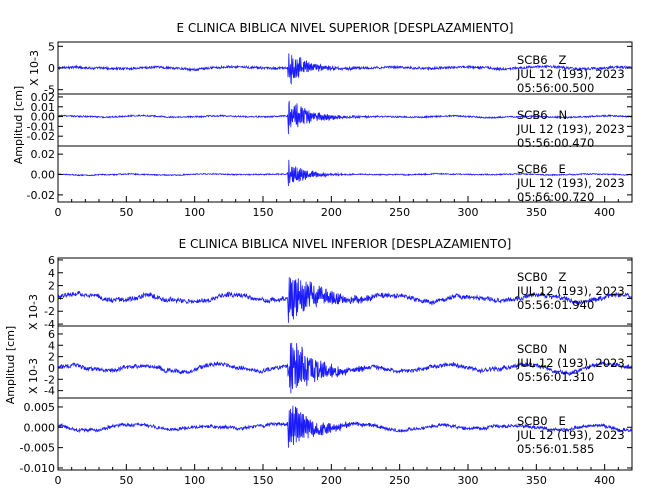  What do you see at coordinates (555, 88) in the screenshot?
I see `station-time: 05:56:00.500` at bounding box center [555, 88].